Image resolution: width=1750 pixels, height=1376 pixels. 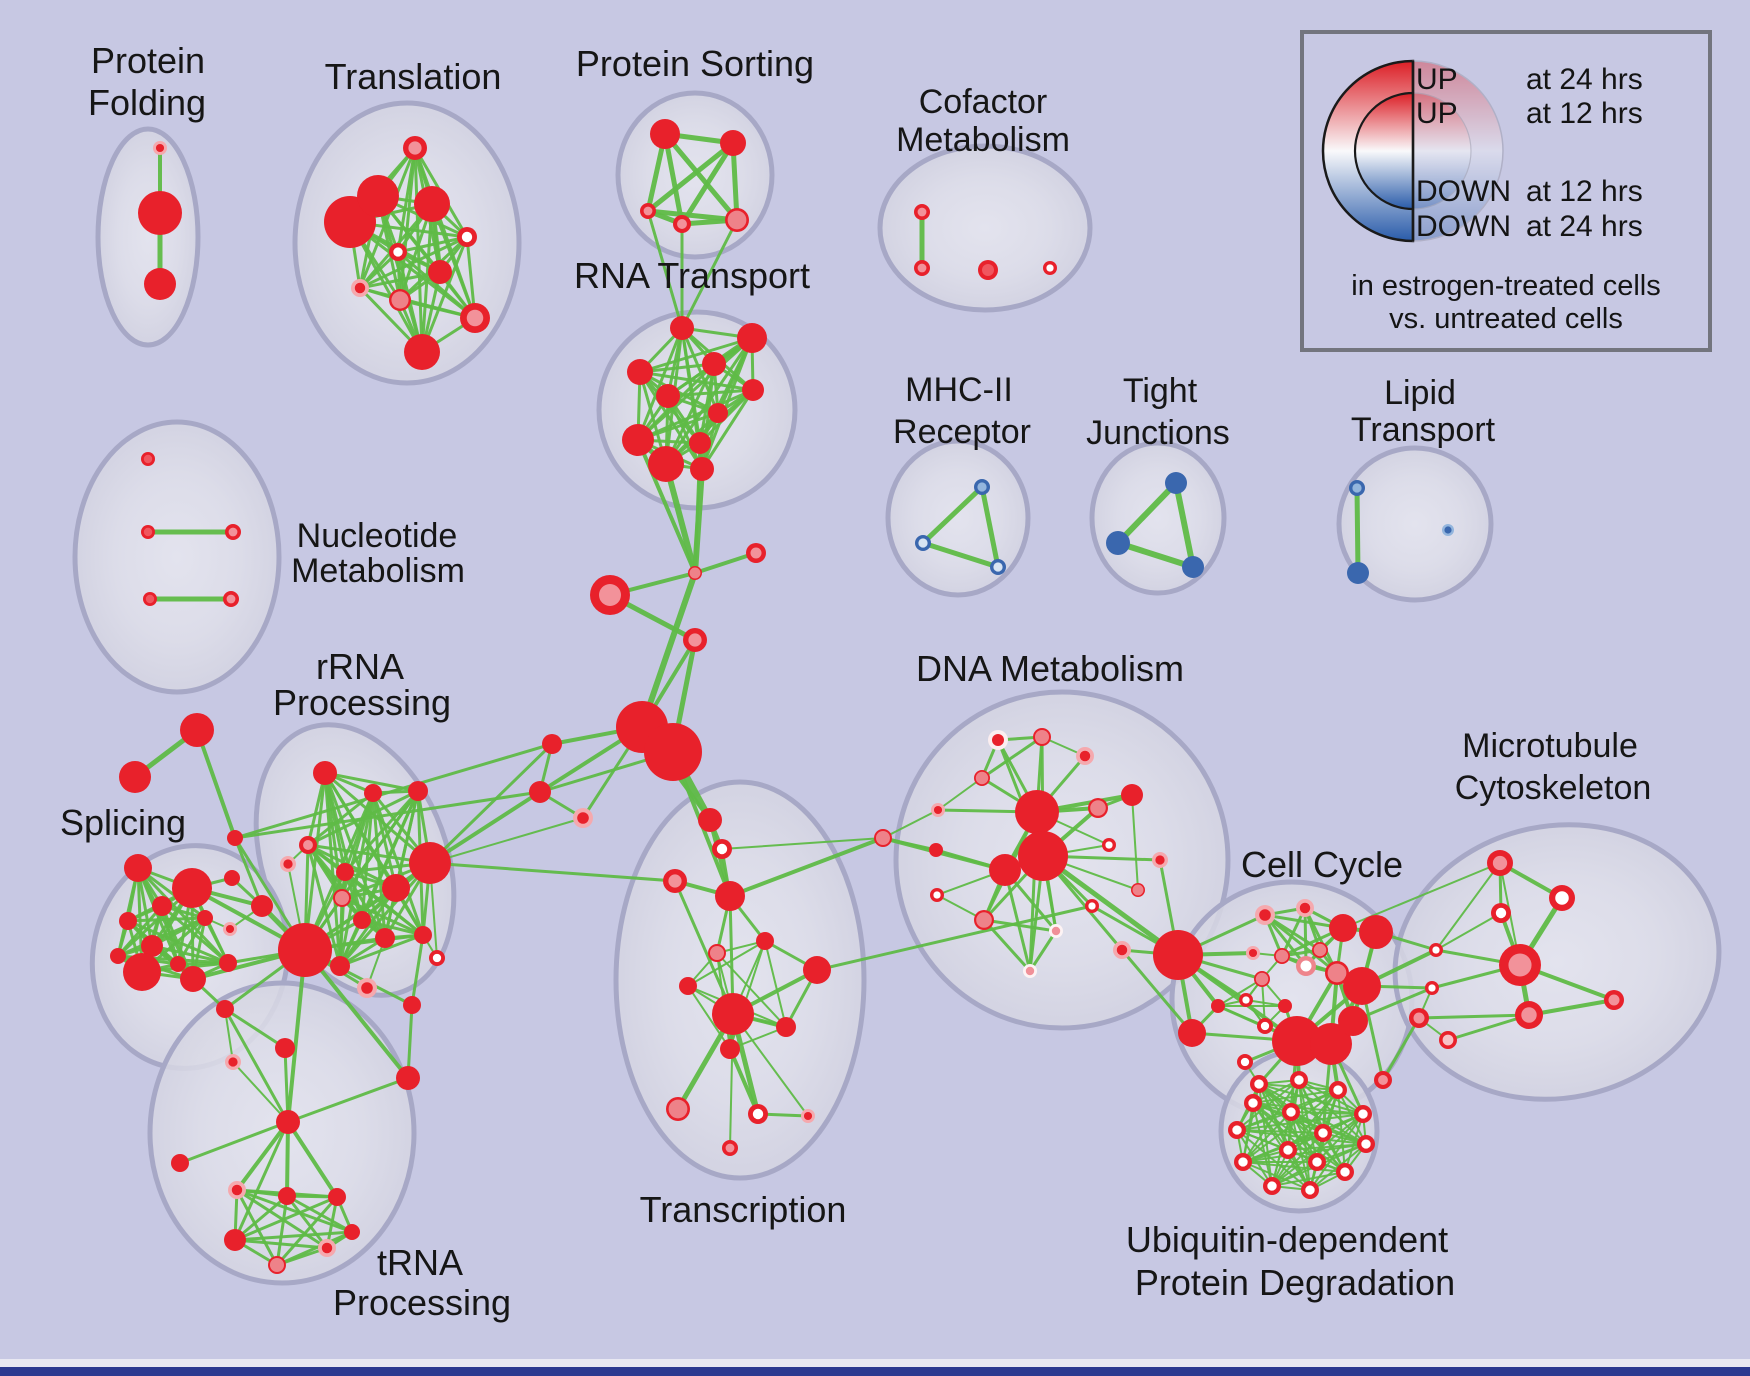 I want to click on cluster-label: Transcription, so click(x=743, y=1209).